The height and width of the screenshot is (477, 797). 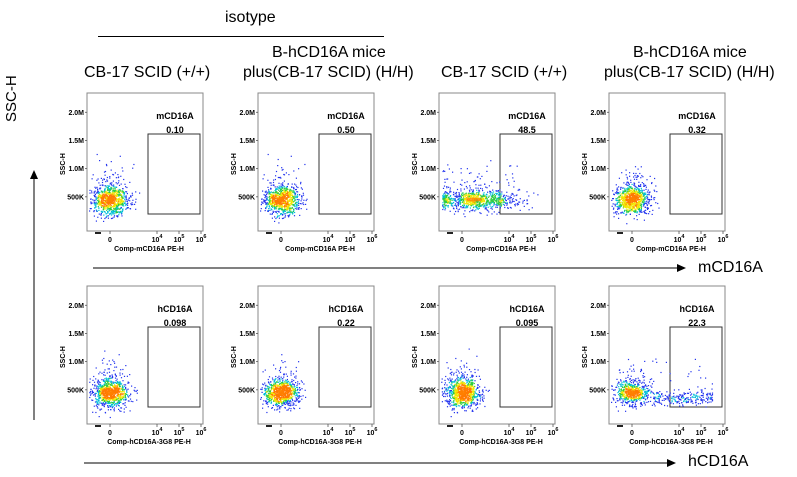 What do you see at coordinates (175, 130) in the screenshot?
I see `gate-value: 0.10` at bounding box center [175, 130].